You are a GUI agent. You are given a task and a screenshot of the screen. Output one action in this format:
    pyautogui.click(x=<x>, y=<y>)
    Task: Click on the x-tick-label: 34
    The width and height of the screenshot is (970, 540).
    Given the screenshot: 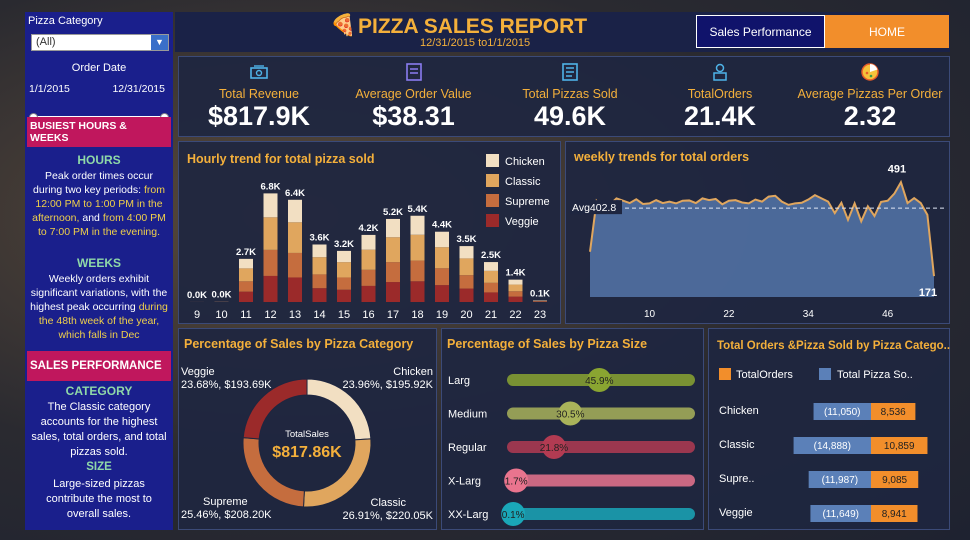 What is the action you would take?
    pyautogui.click(x=809, y=314)
    